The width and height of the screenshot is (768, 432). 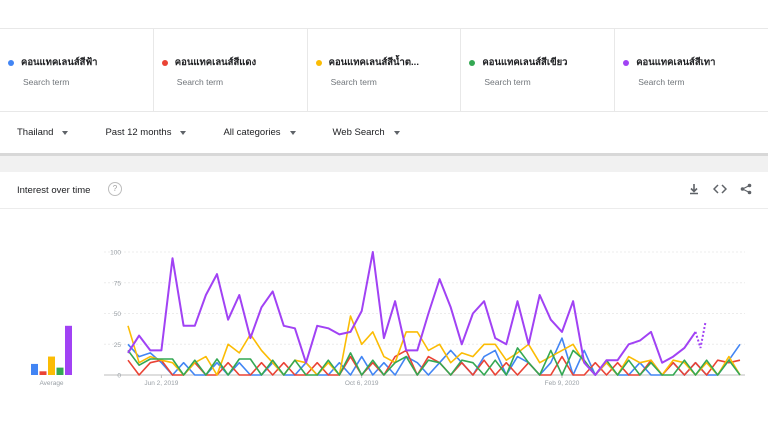 I want to click on search-type-filter: Web Search, so click(x=366, y=132).